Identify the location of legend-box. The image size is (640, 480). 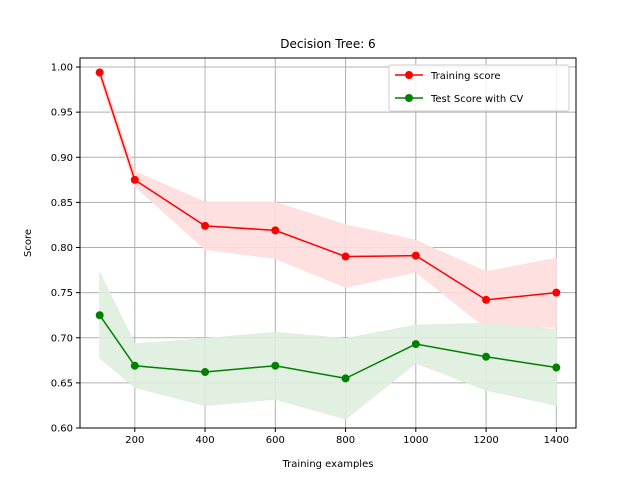
(479, 88).